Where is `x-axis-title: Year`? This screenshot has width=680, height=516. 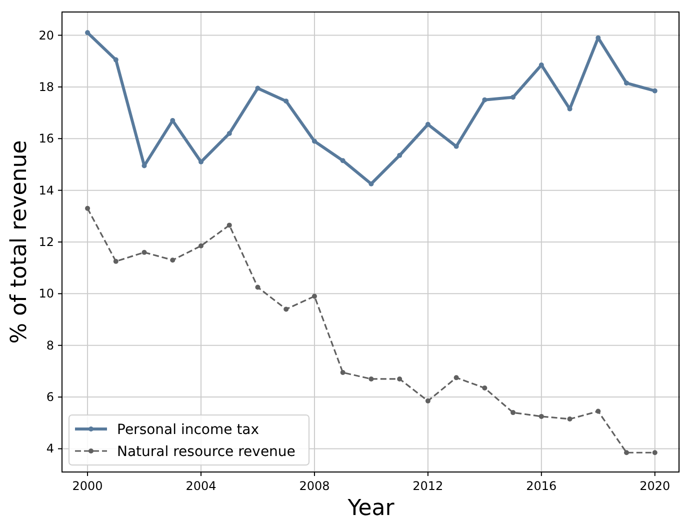 x-axis-title: Year is located at coordinates (371, 506).